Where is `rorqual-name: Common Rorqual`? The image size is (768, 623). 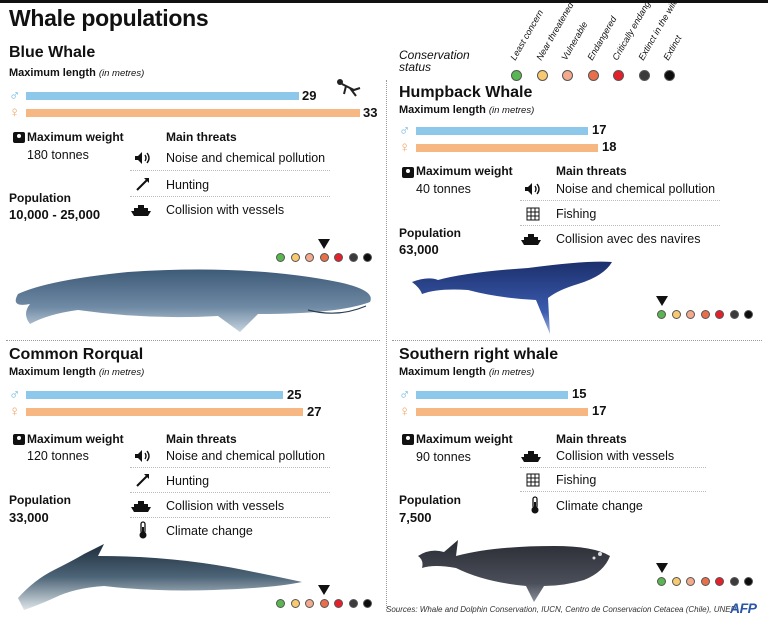
rorqual-name: Common Rorqual is located at coordinates (76, 354).